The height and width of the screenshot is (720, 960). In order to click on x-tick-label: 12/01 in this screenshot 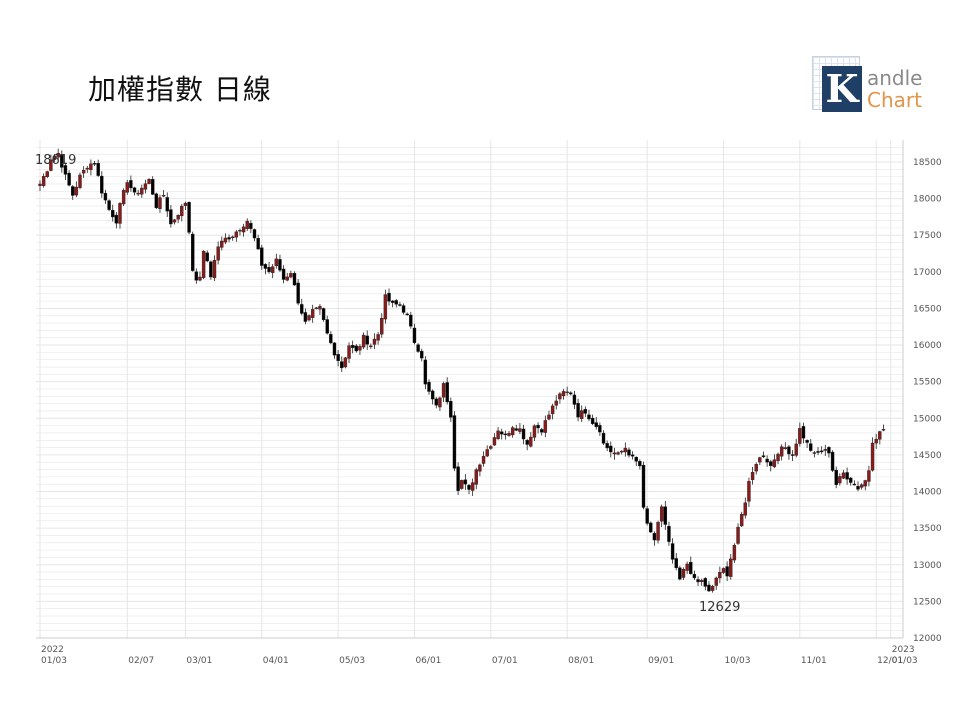, I will do `click(890, 661)`.